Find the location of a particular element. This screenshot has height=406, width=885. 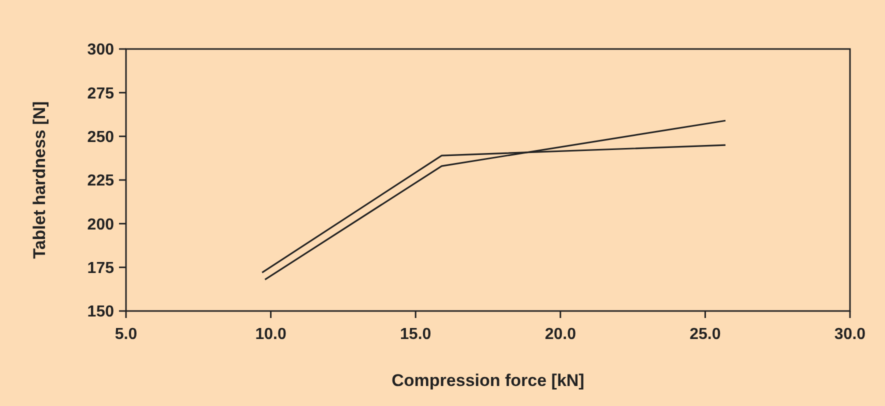

x-tick-label: 30.0 is located at coordinates (850, 334).